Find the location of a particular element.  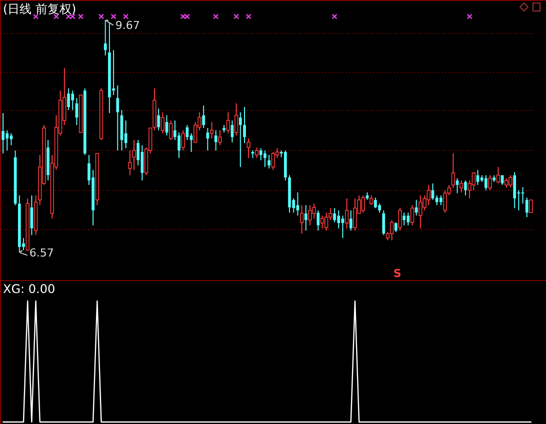

annotation: S is located at coordinates (397, 273).